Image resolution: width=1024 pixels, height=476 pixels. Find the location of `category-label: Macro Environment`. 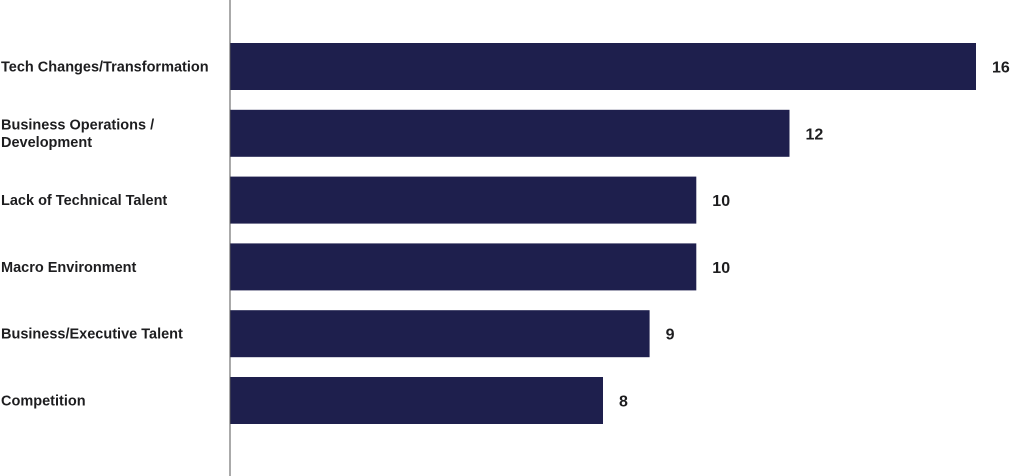

category-label: Macro Environment is located at coordinates (69, 268).